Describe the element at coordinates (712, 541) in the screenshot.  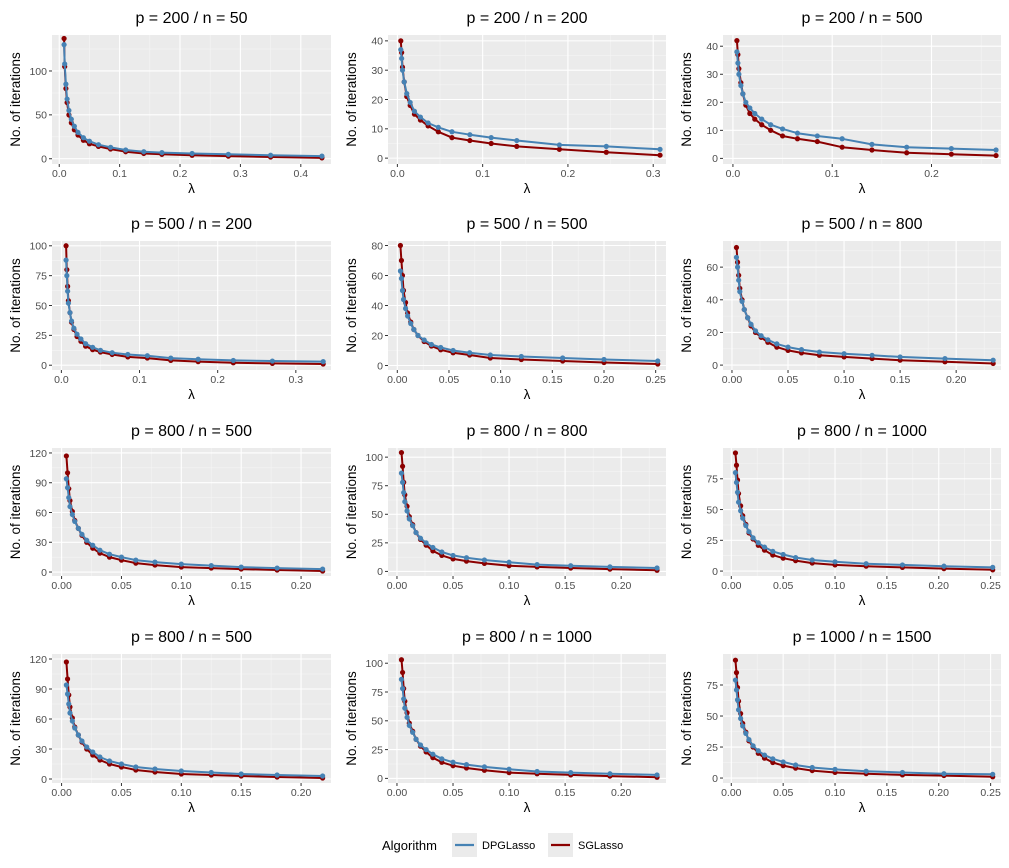
I see `y-tick-label: 25` at that location.